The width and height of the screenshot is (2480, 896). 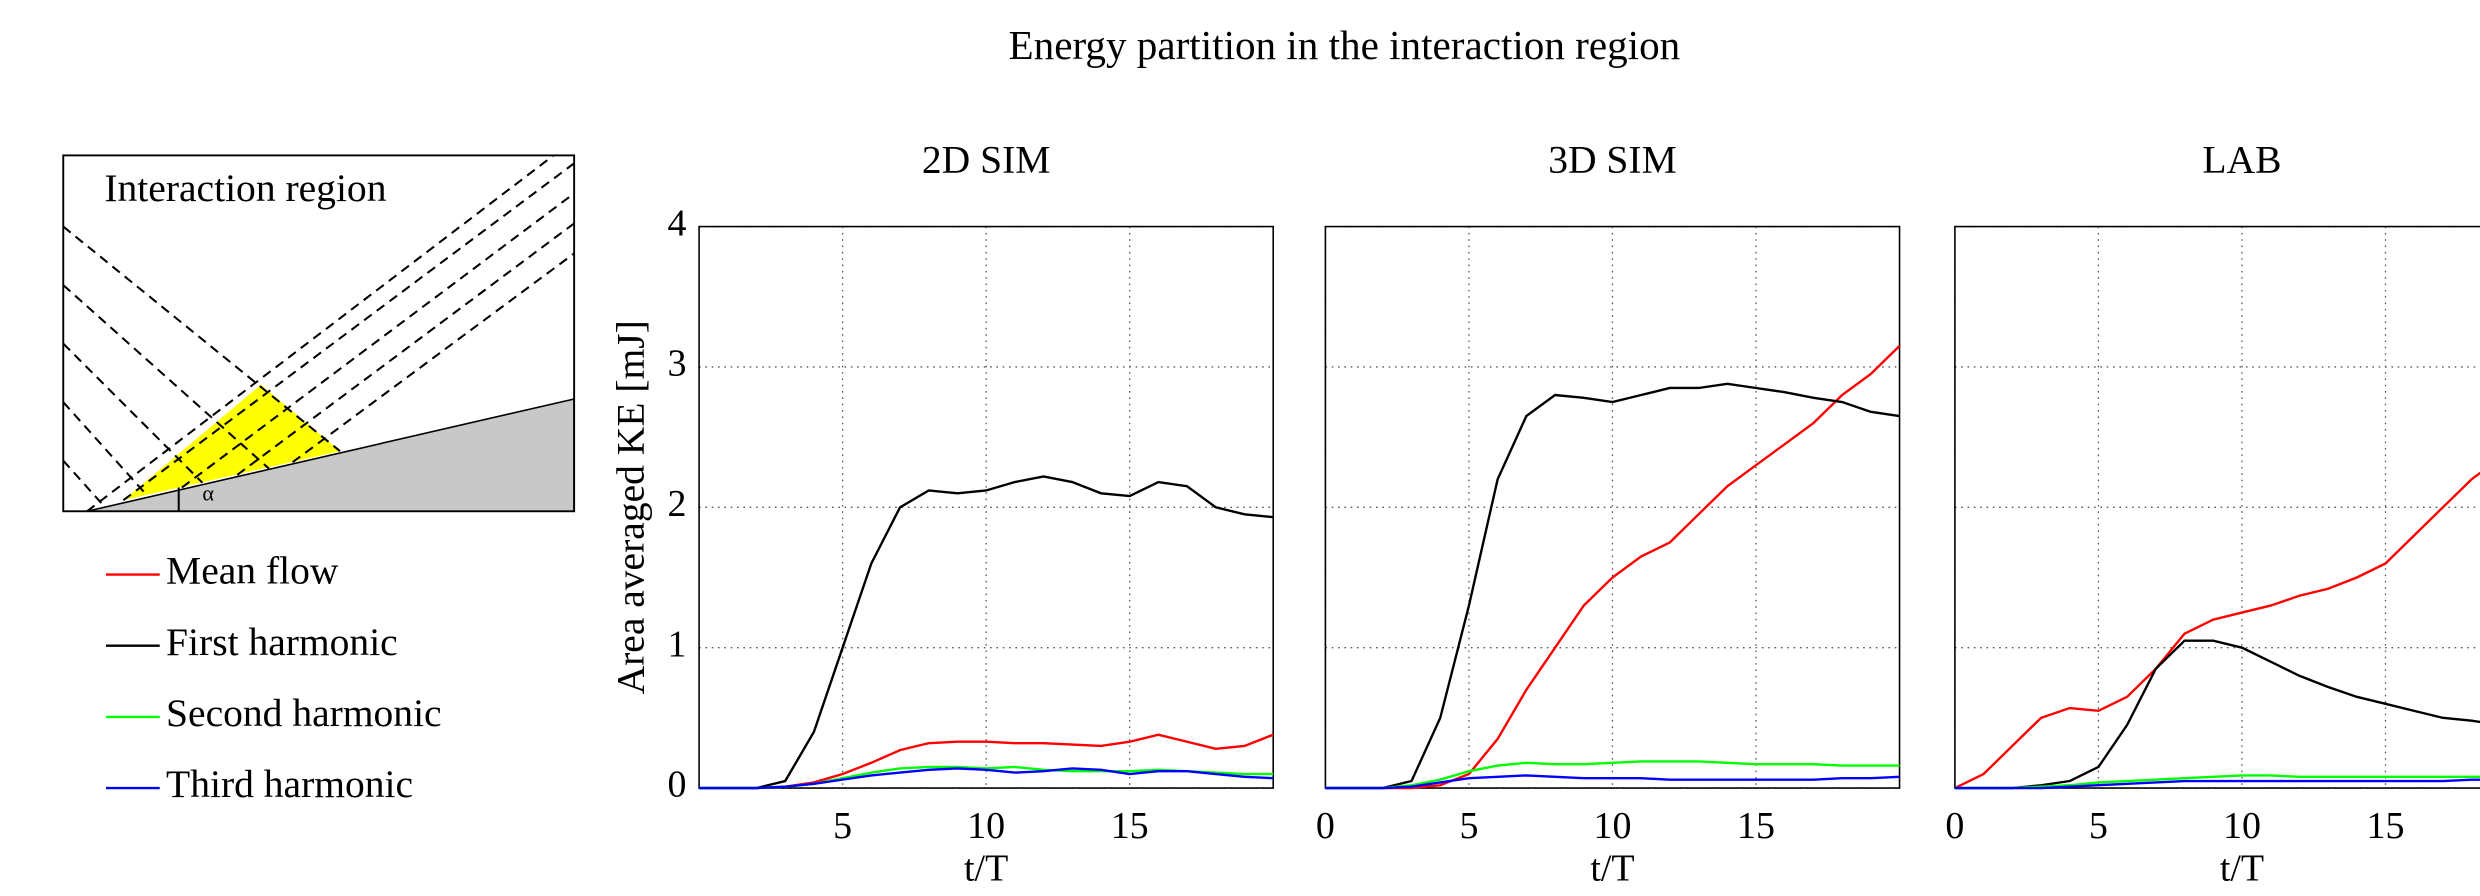 I want to click on plot-area, so click(x=2217, y=507).